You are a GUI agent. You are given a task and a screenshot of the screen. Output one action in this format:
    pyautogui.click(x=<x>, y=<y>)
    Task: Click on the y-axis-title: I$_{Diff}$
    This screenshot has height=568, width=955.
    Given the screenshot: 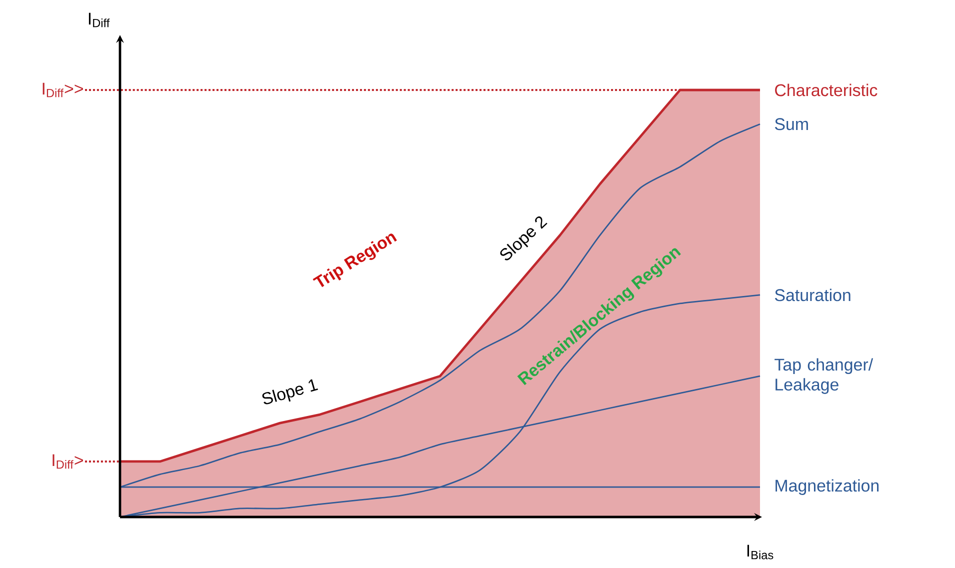 What is the action you would take?
    pyautogui.click(x=99, y=20)
    